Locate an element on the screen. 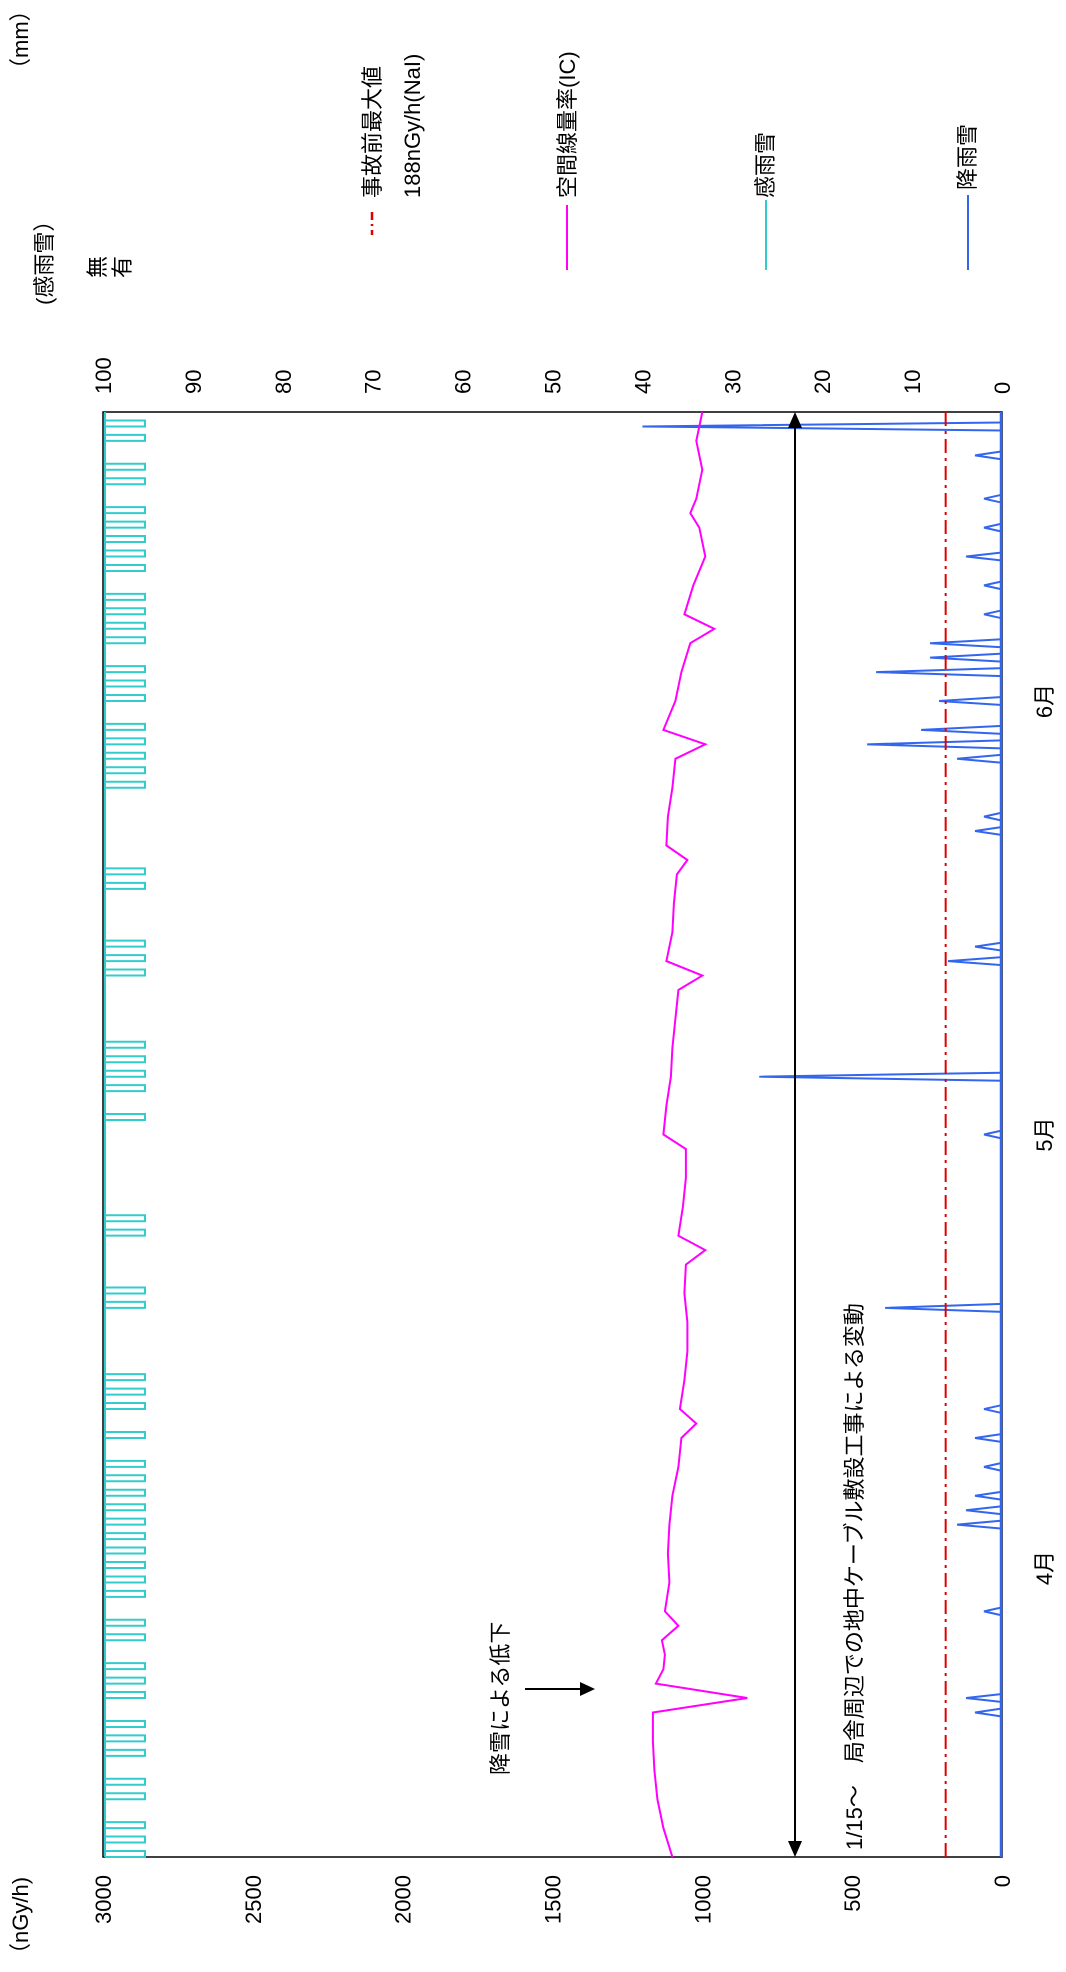 The image size is (1066, 1972). month-labels: 4月 5月 6月 is located at coordinates (1044, 1134).